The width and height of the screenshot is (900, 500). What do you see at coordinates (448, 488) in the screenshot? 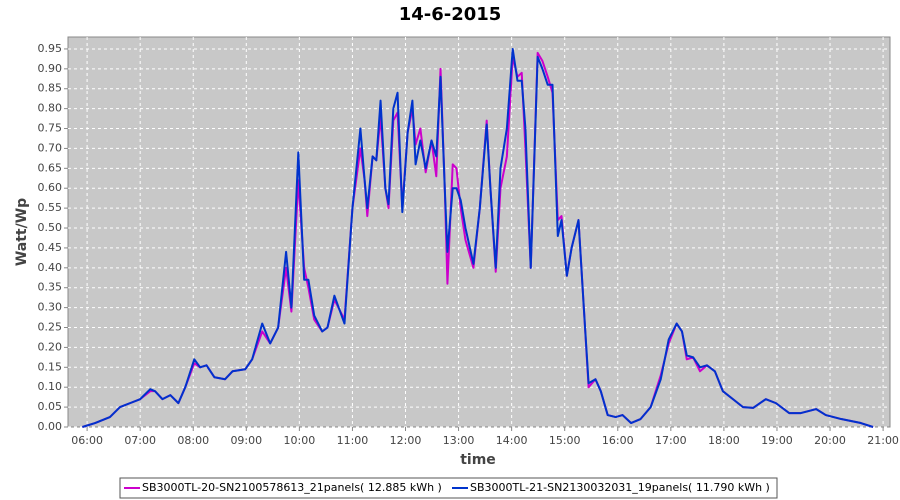
I see `legend` at bounding box center [448, 488].